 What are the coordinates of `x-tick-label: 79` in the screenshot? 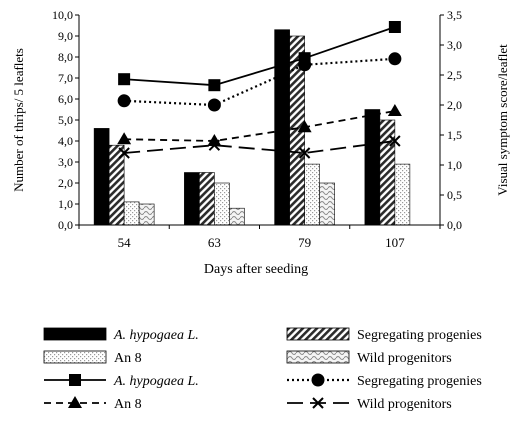 It's located at (304, 242).